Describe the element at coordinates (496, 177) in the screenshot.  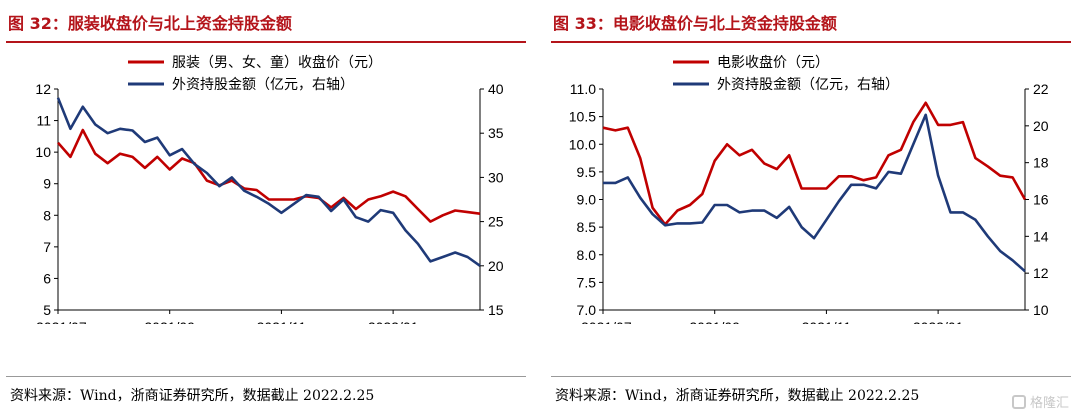
I see `right-tick-label: 30` at that location.